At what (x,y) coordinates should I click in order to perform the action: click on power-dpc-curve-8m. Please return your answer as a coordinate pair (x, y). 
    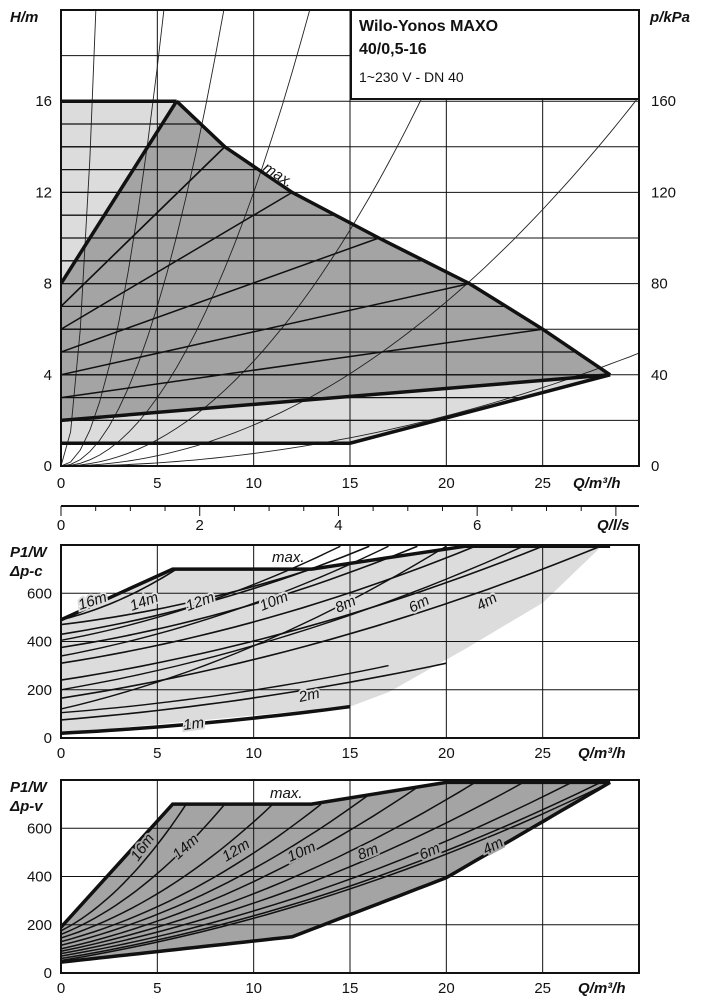
    Looking at the image, I should click on (268, 604).